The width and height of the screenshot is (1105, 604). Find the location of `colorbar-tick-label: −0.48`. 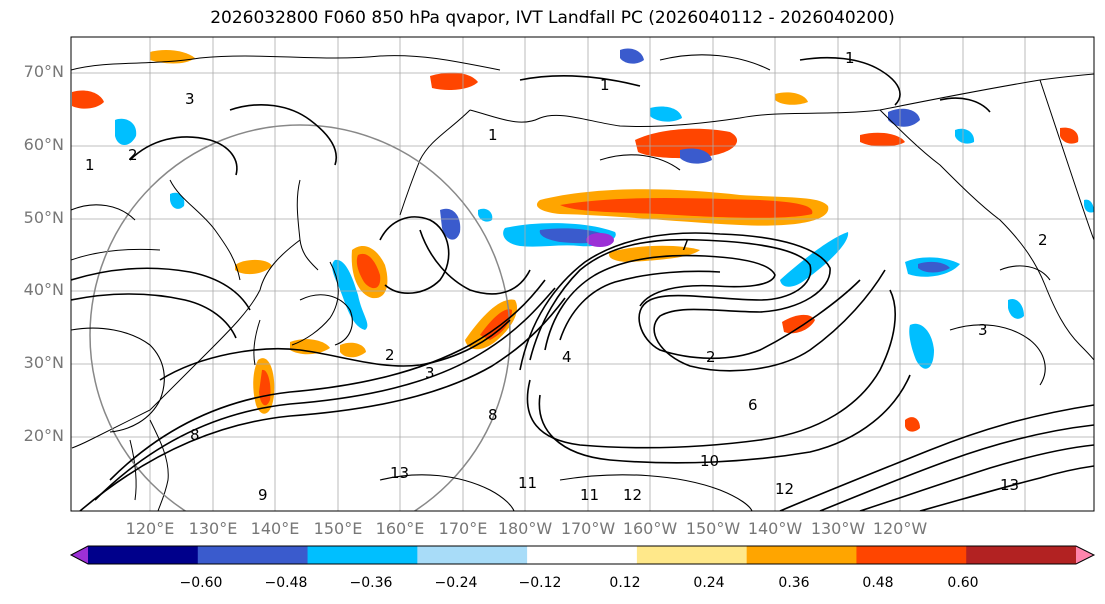

colorbar-tick-label: −0.48 is located at coordinates (286, 583).